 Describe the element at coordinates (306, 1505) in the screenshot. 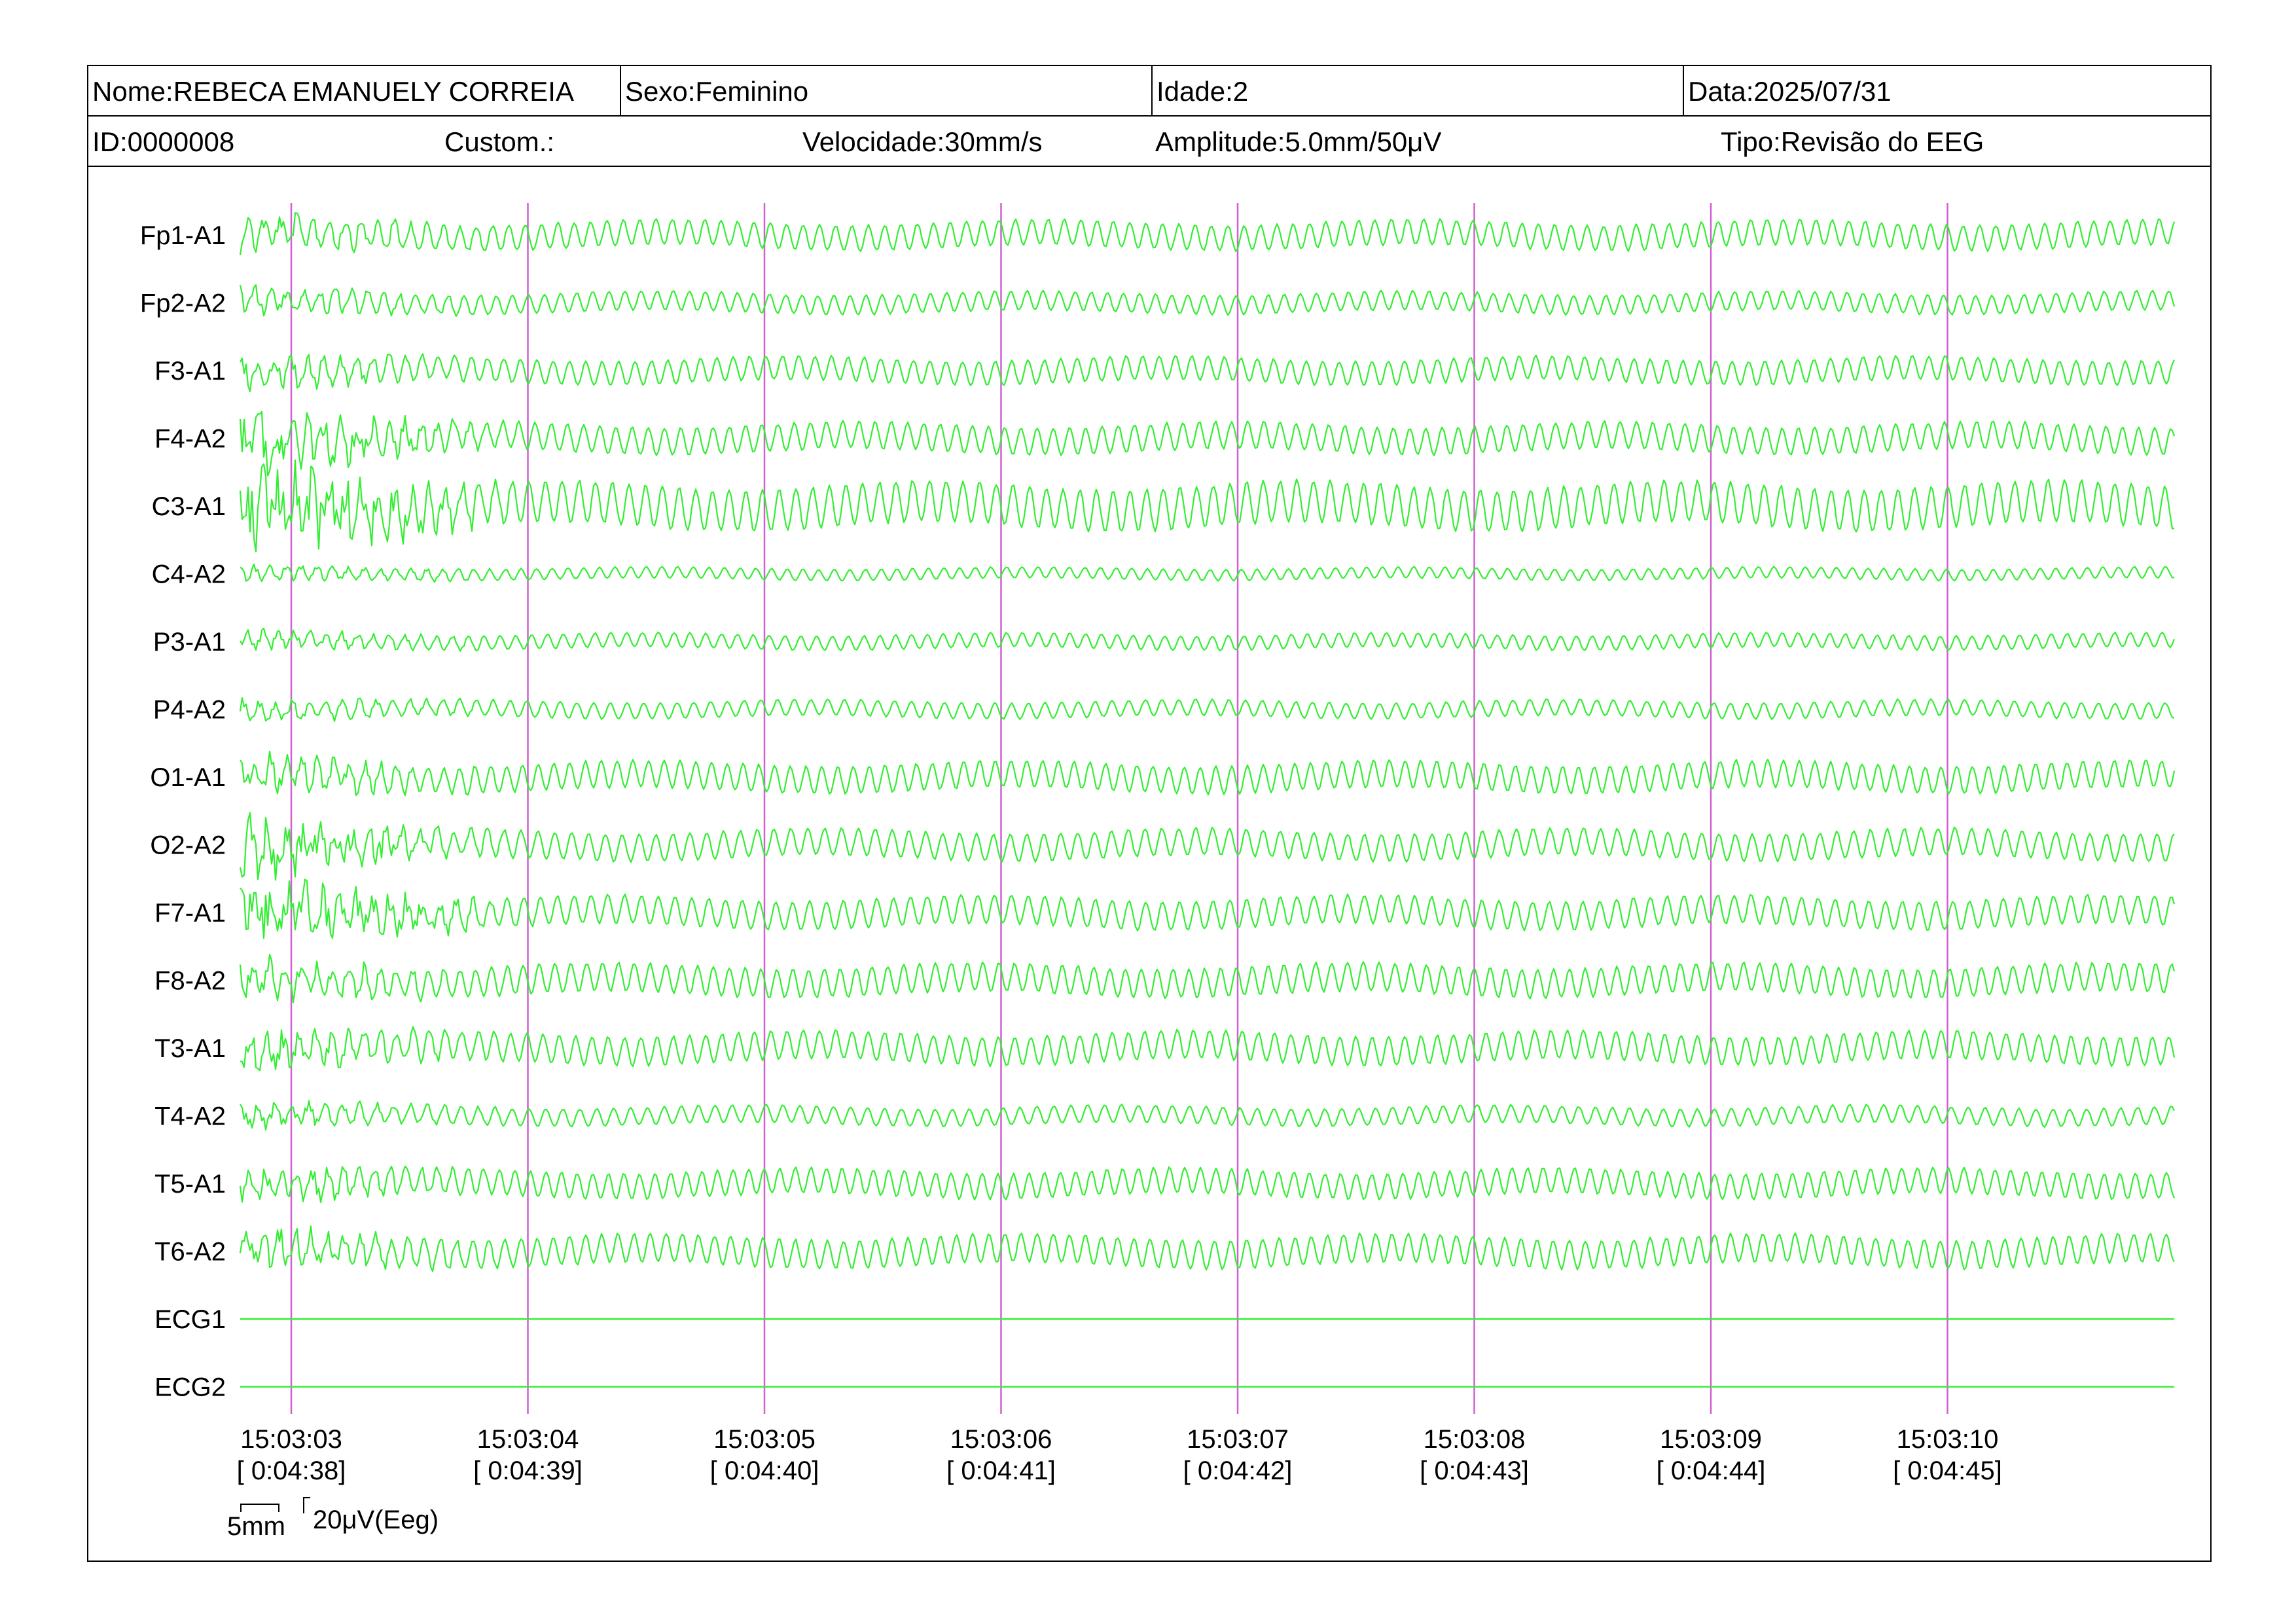

I see `amp-scale-bracket` at that location.